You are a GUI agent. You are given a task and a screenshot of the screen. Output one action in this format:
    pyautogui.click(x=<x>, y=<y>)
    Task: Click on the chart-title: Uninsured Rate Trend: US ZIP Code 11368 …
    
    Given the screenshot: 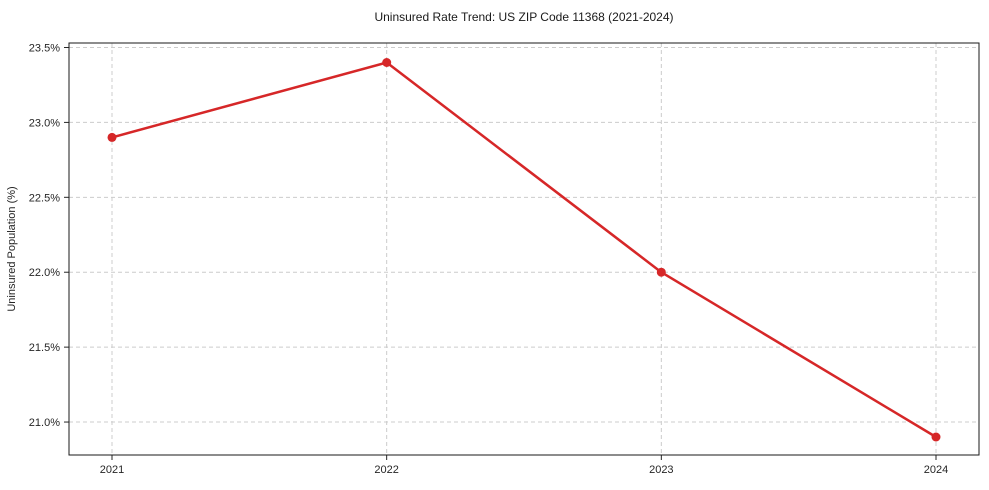 What is the action you would take?
    pyautogui.click(x=523, y=17)
    